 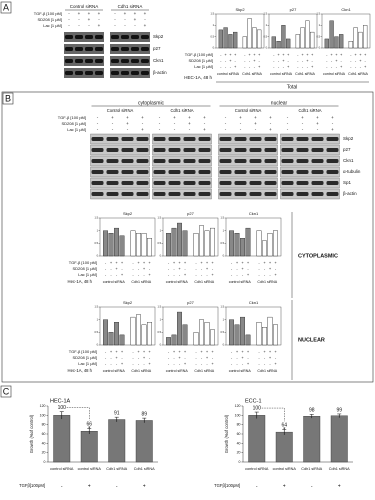 What do you see at coordinates (89, 425) in the screenshot?
I see `value-label: 66` at bounding box center [89, 425].